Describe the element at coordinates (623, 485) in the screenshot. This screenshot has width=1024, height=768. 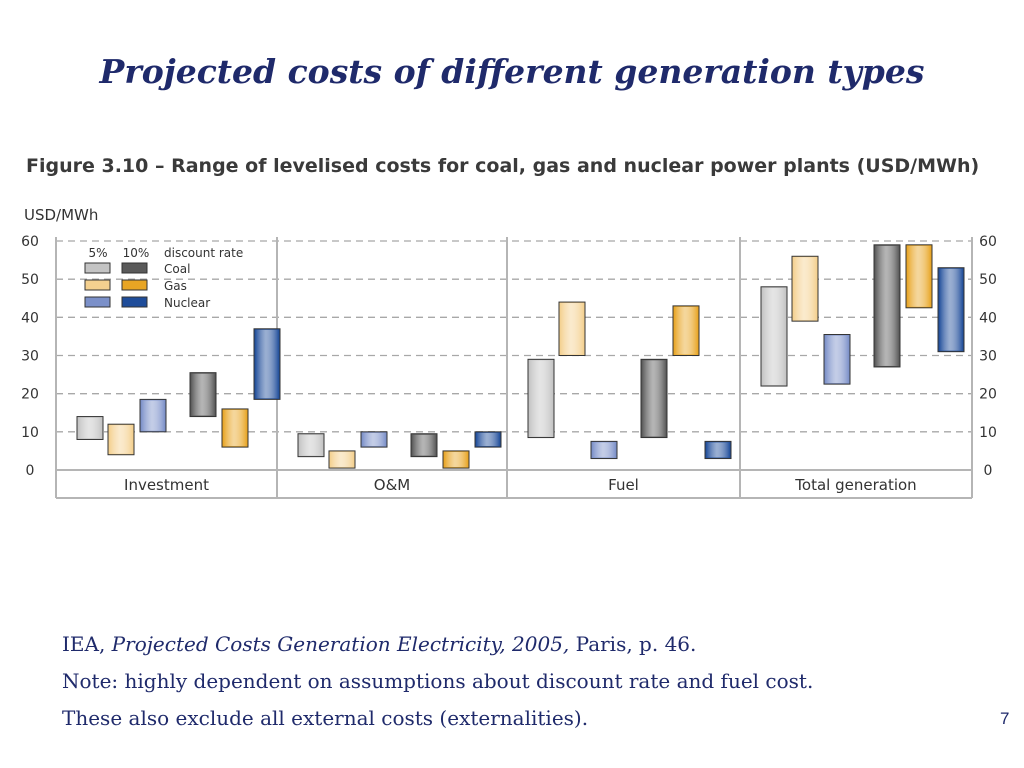
I see `x-category-label: Fuel` at that location.